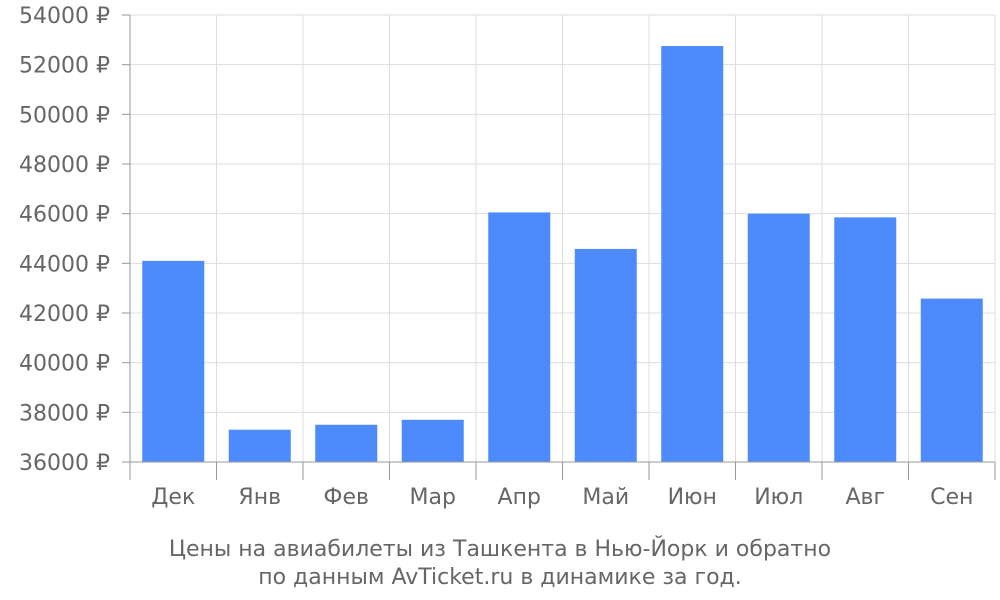 The height and width of the screenshot is (600, 1000). What do you see at coordinates (64, 463) in the screenshot?
I see `y-tick-label: 36000 ₽` at bounding box center [64, 463].